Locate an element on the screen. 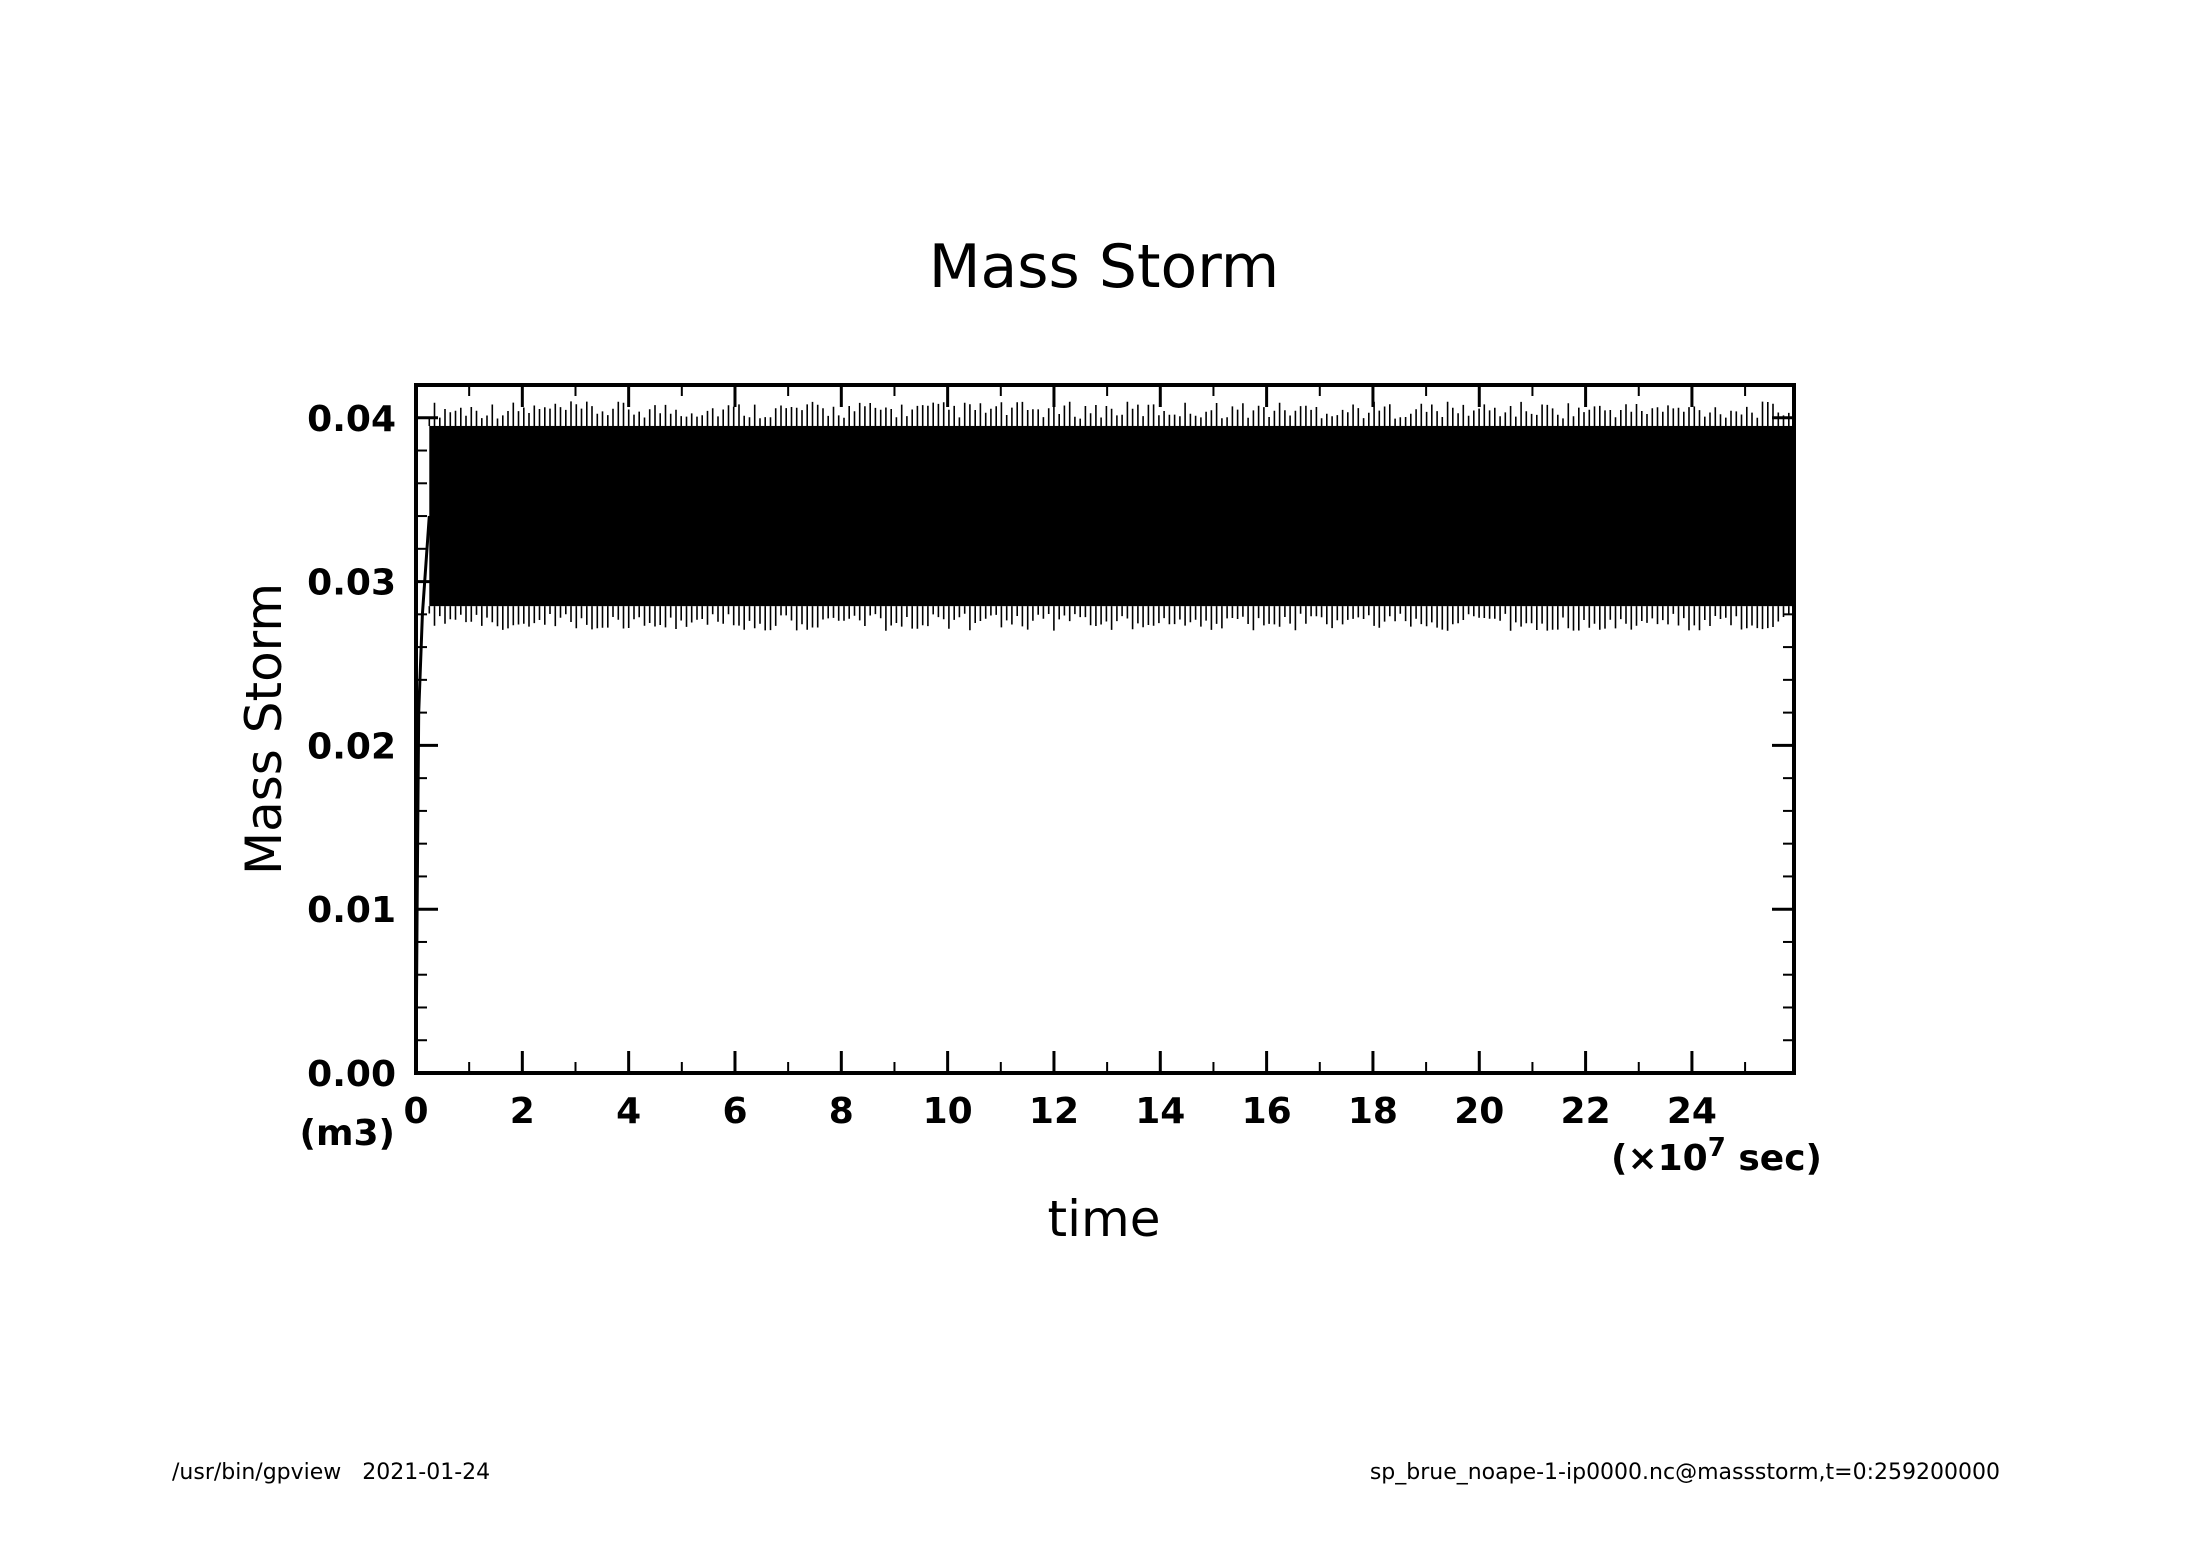 Image resolution: width=2188 pixels, height=1546 pixels. y-tick-label: 0.01 is located at coordinates (351, 910).